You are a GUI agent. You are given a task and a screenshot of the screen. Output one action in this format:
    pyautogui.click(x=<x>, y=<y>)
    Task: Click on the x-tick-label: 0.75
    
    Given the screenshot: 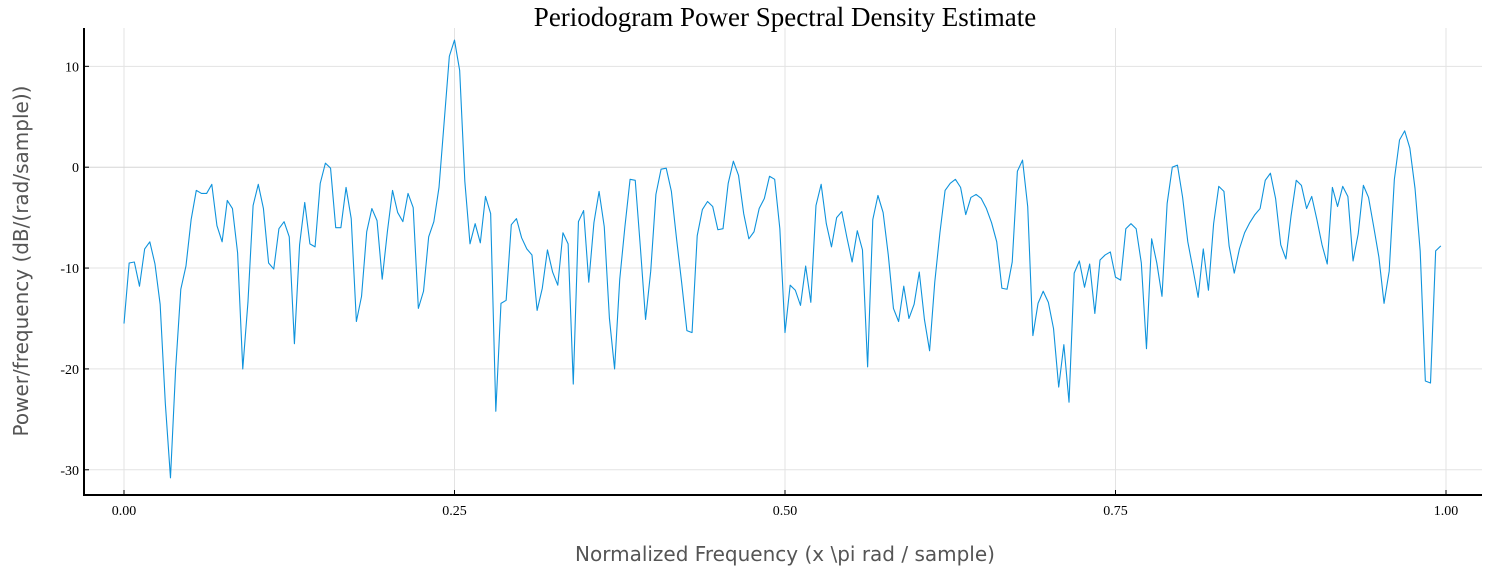 What is the action you would take?
    pyautogui.click(x=1115, y=511)
    